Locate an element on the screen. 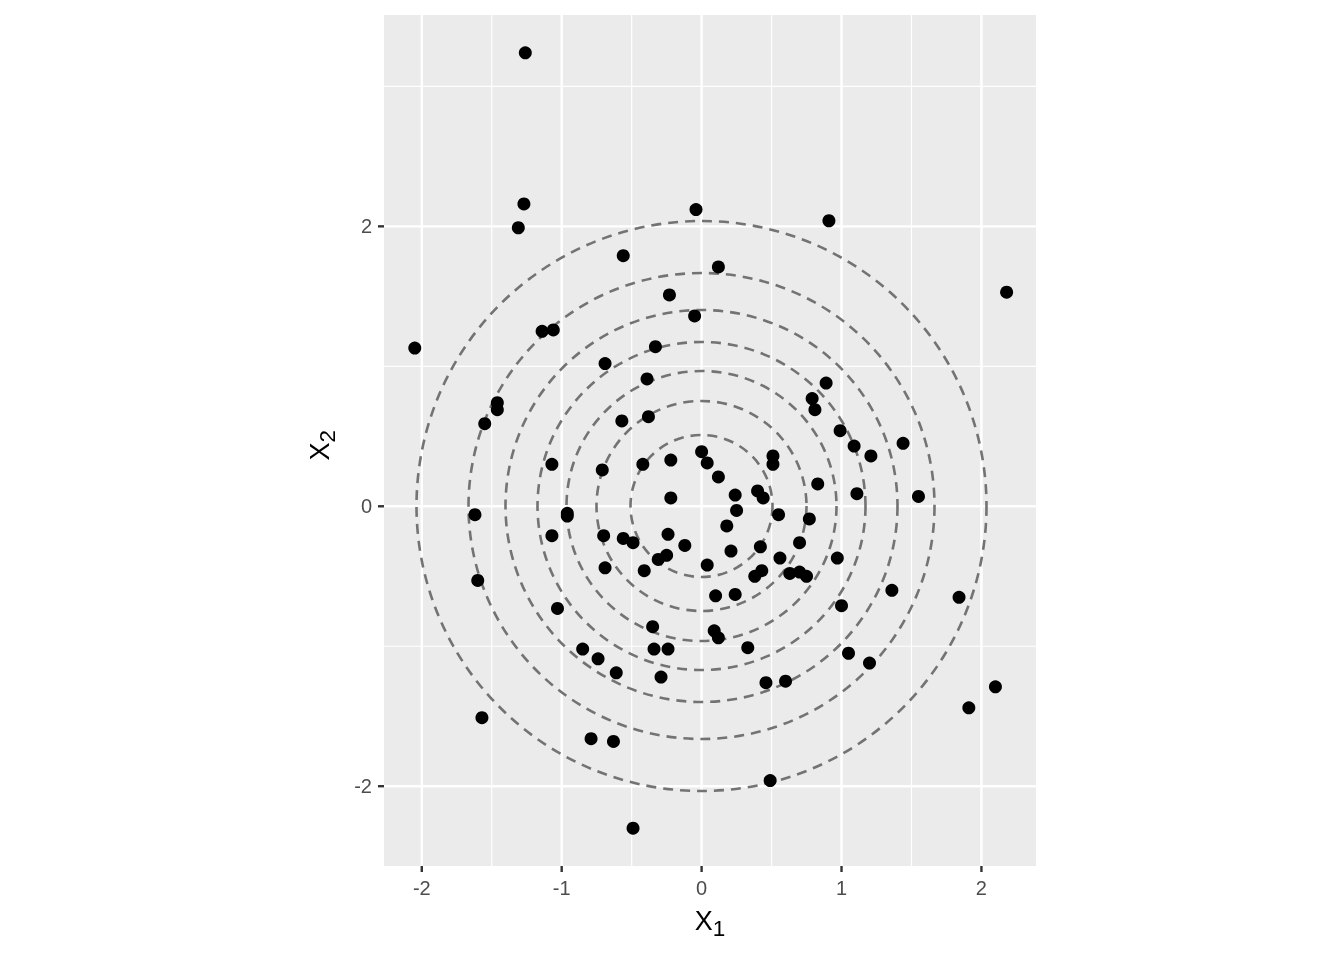 The height and width of the screenshot is (960, 1344). x-tick-label: 2 is located at coordinates (981, 888).